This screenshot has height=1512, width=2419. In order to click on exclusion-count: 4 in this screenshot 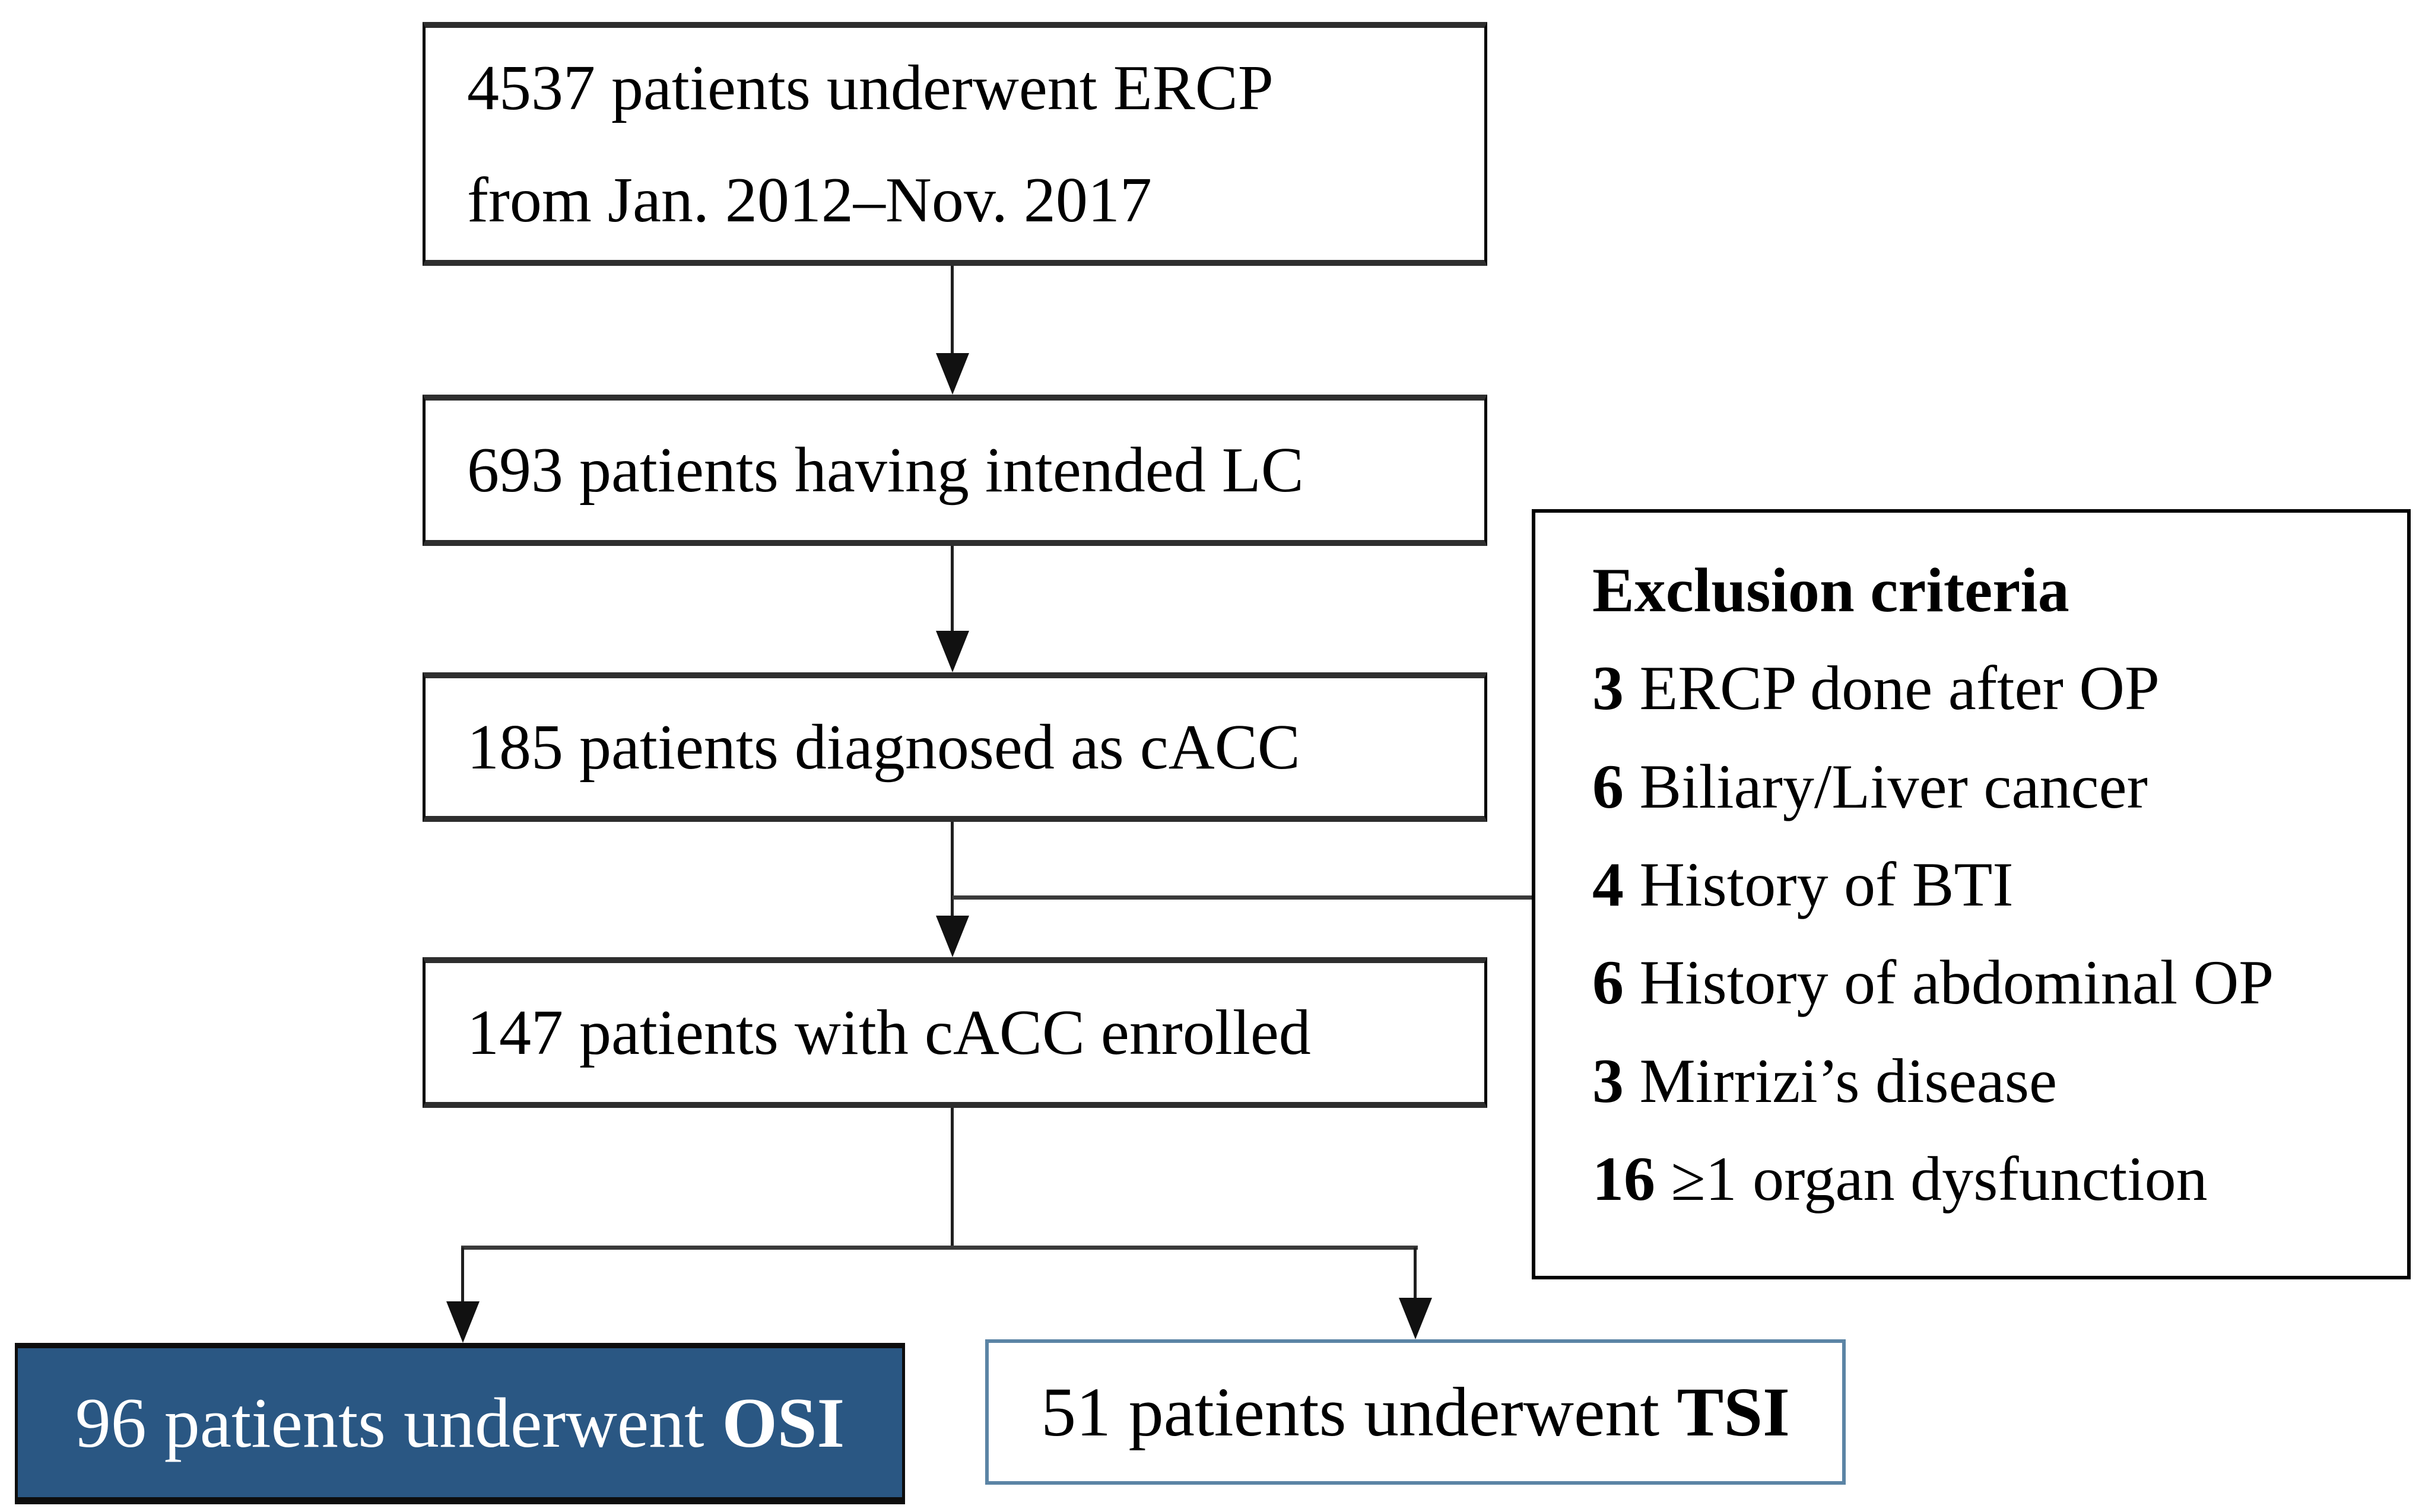, I will do `click(1608, 885)`.